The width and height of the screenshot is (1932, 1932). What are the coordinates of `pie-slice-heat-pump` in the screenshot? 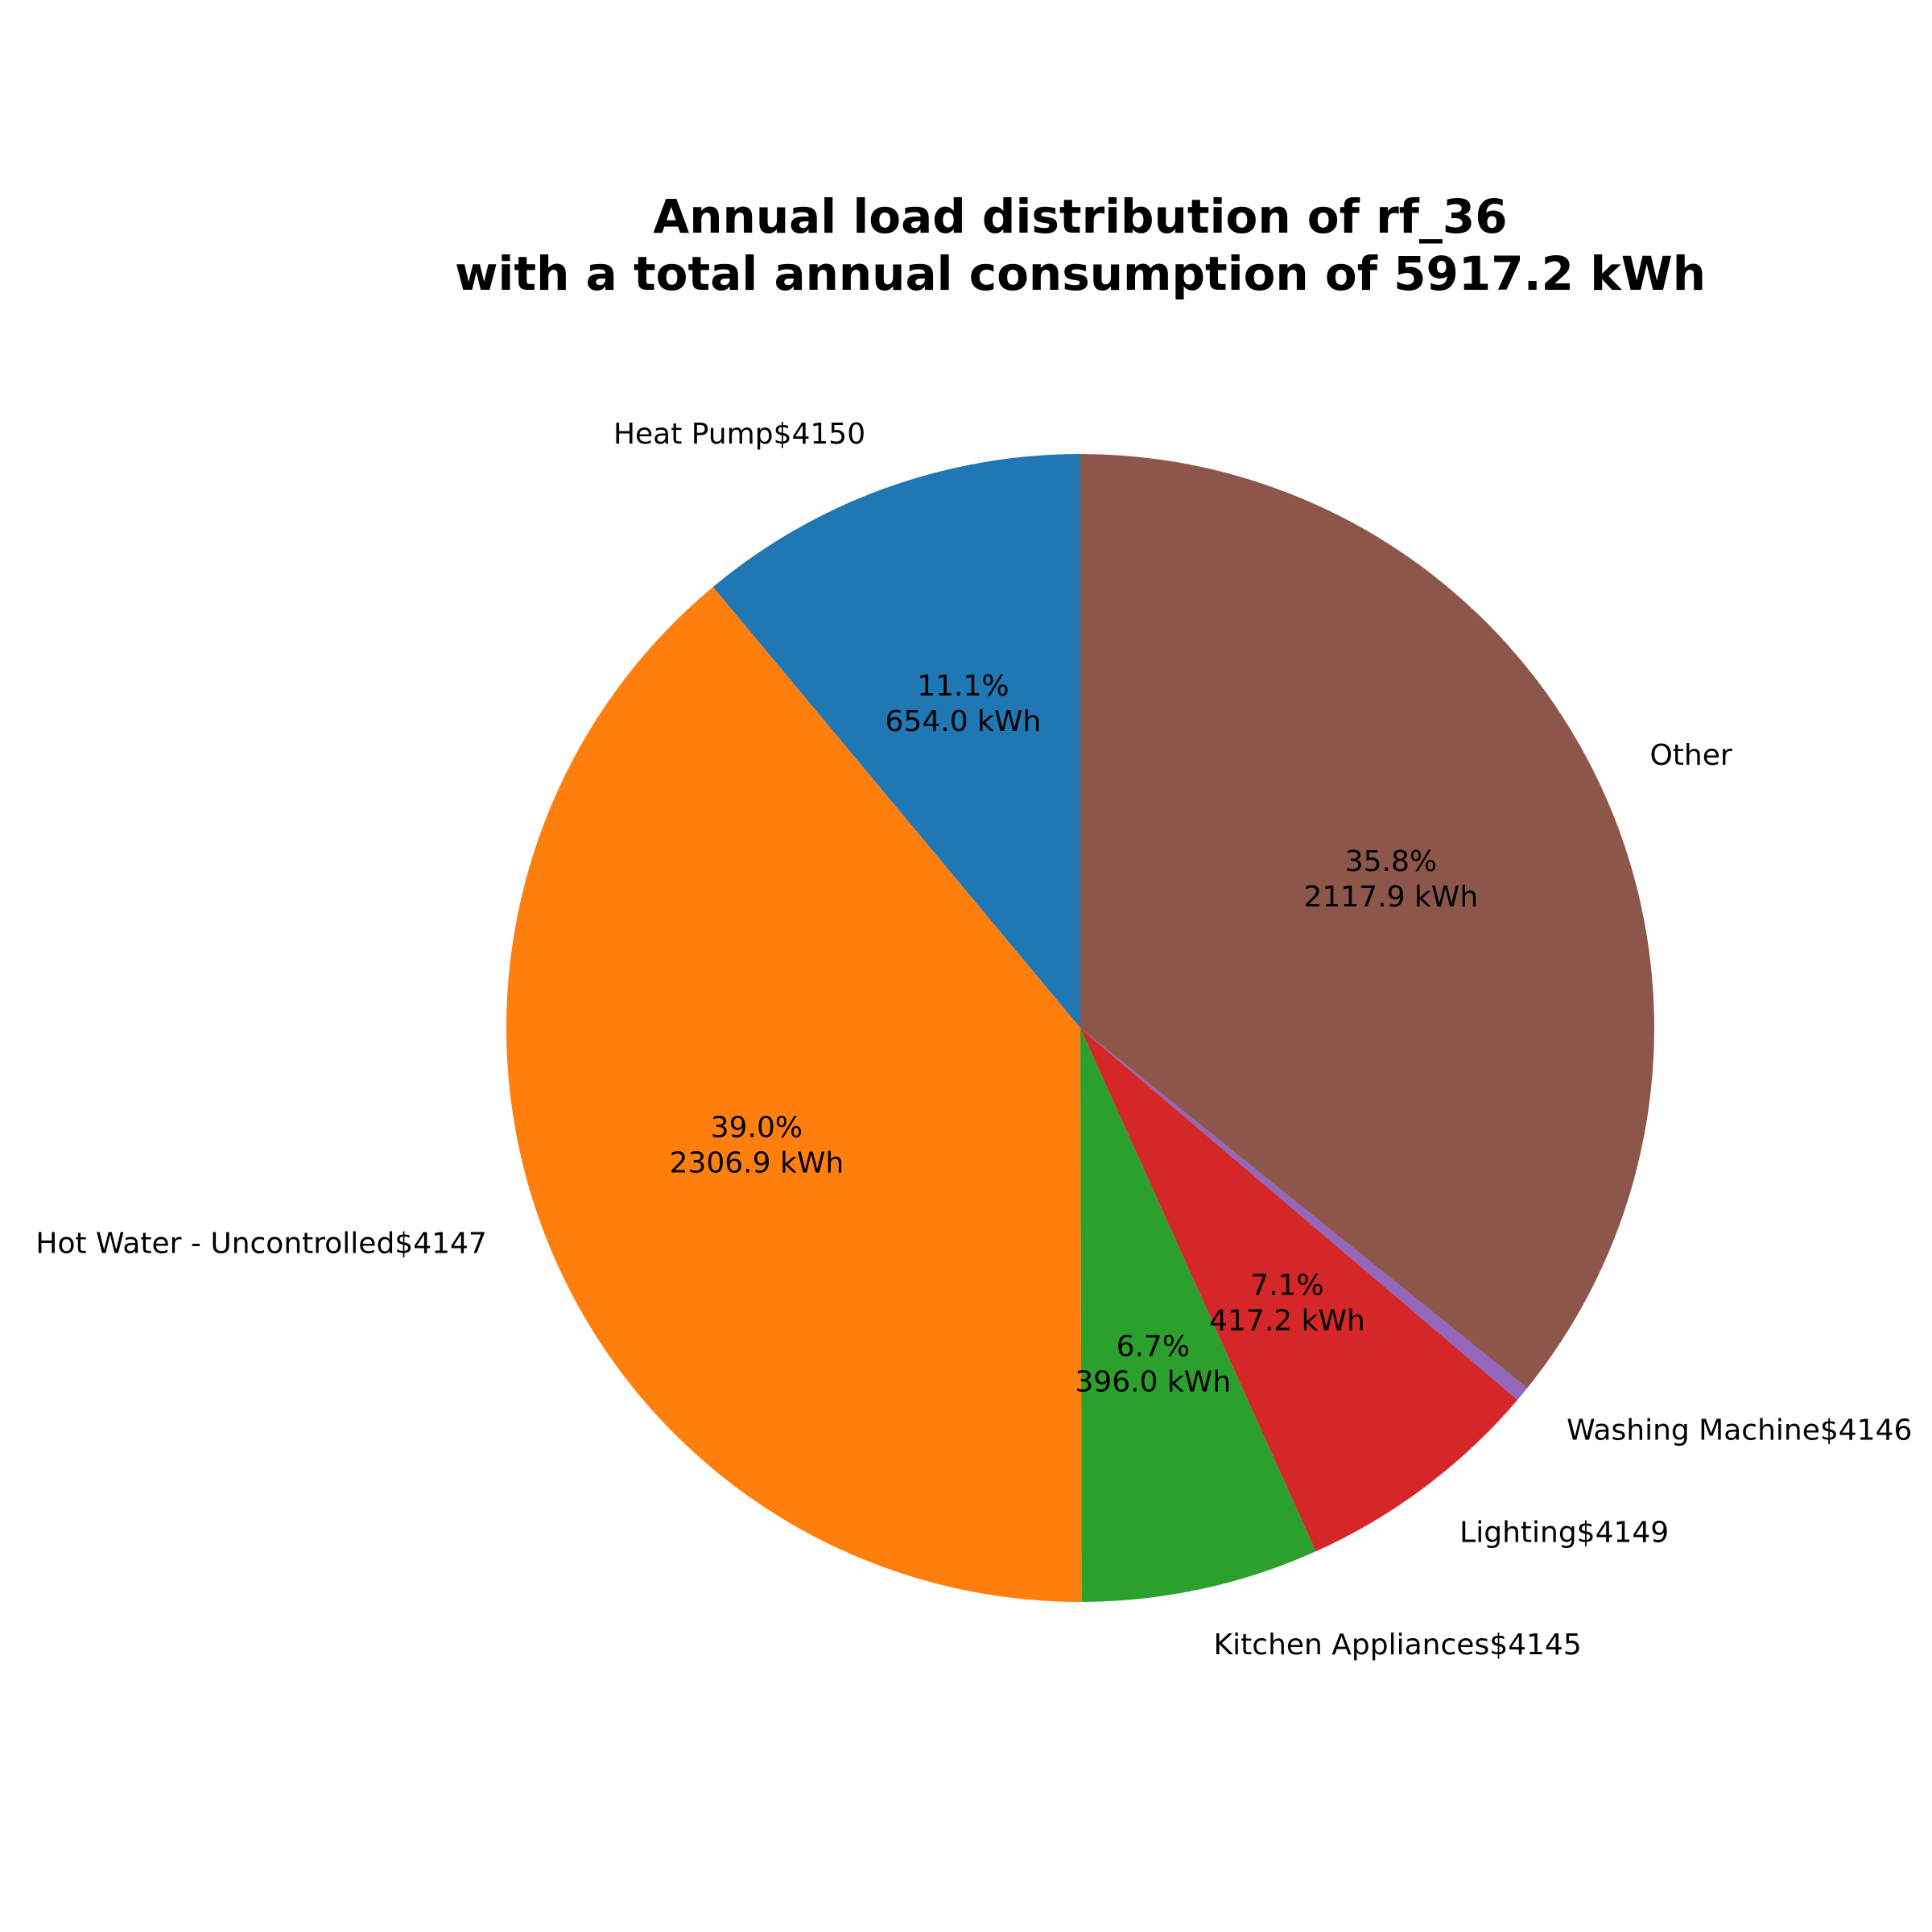 It's located at (896, 741).